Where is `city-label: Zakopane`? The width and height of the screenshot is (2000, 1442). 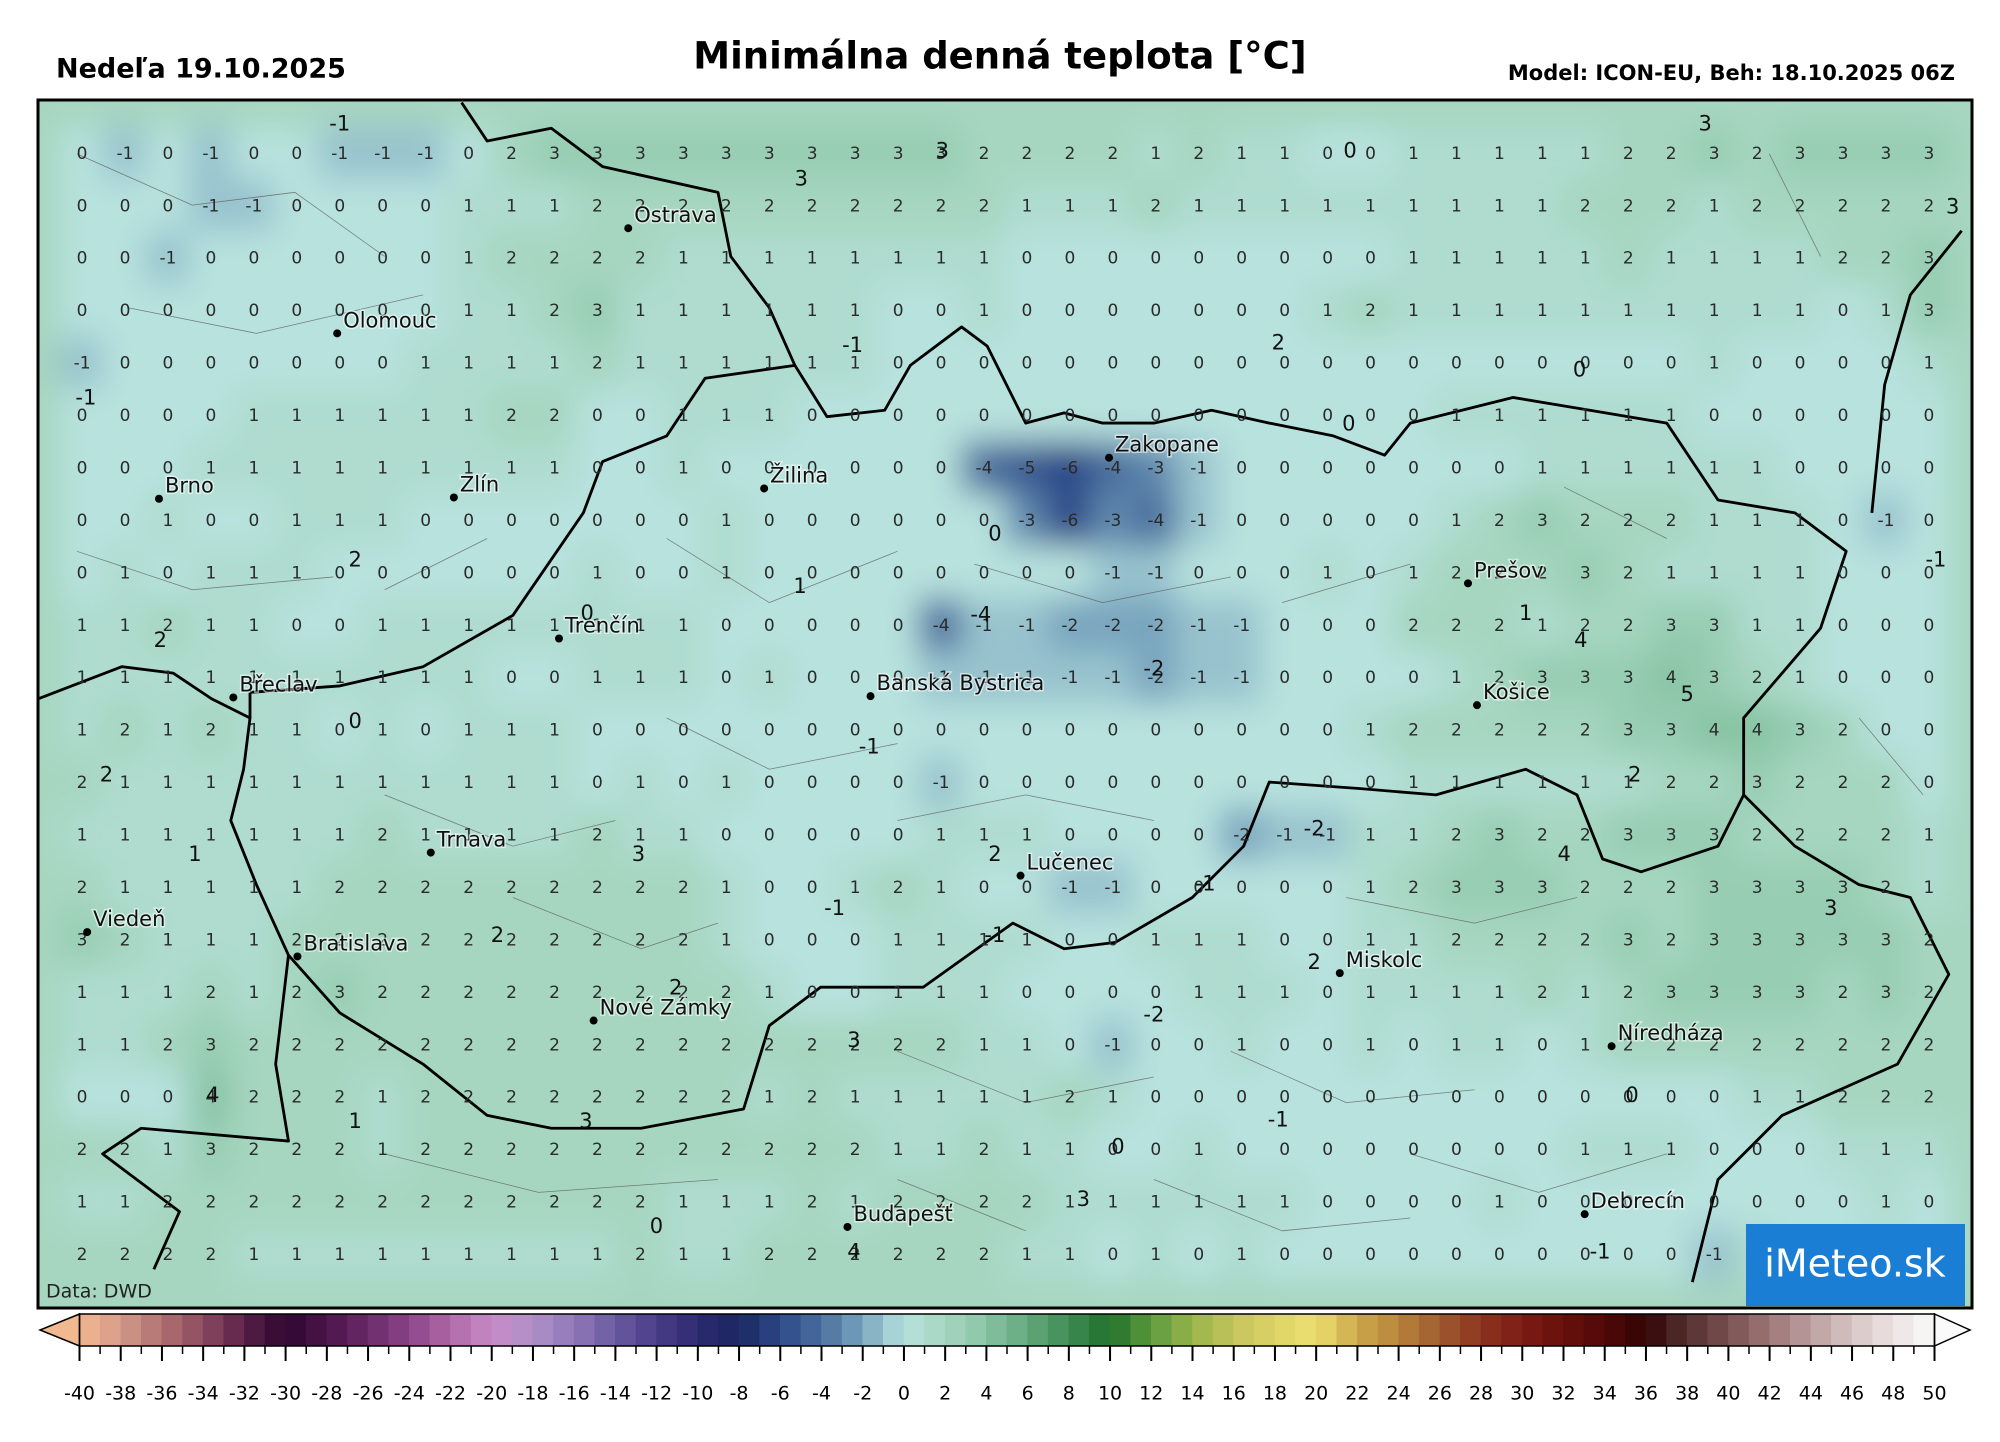
city-label: Zakopane is located at coordinates (1167, 445).